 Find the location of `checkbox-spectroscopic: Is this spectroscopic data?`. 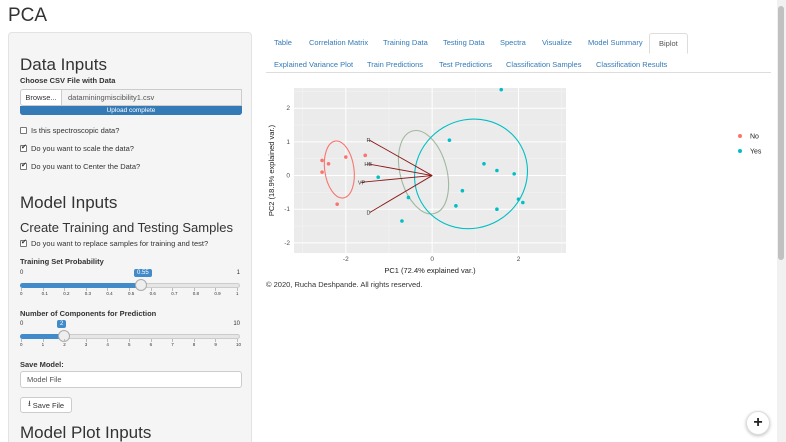

checkbox-spectroscopic: Is this spectroscopic data? is located at coordinates (69, 130).